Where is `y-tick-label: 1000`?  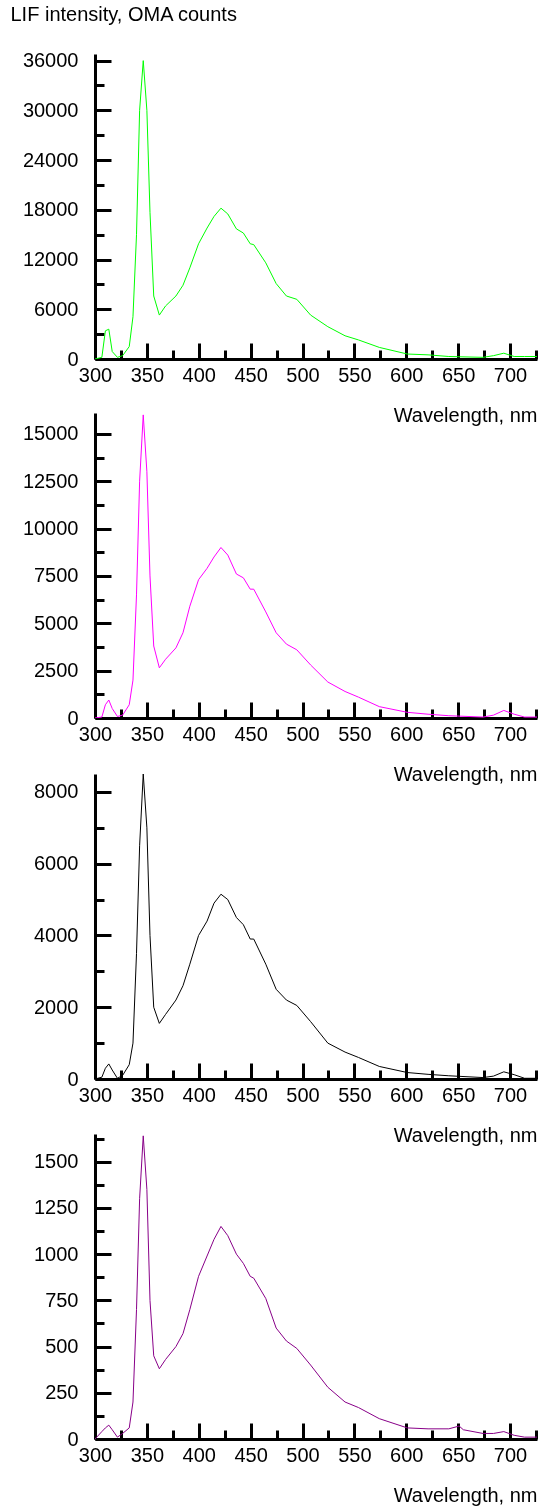
y-tick-label: 1000 is located at coordinates (56, 1253).